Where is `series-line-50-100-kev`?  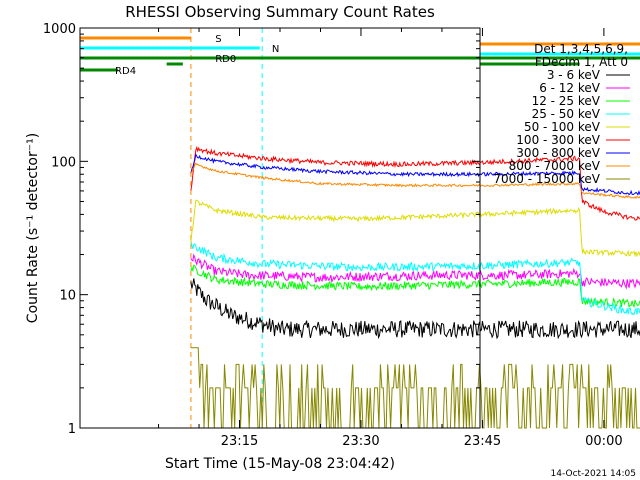 series-line-50-100-kev is located at coordinates (415, 228).